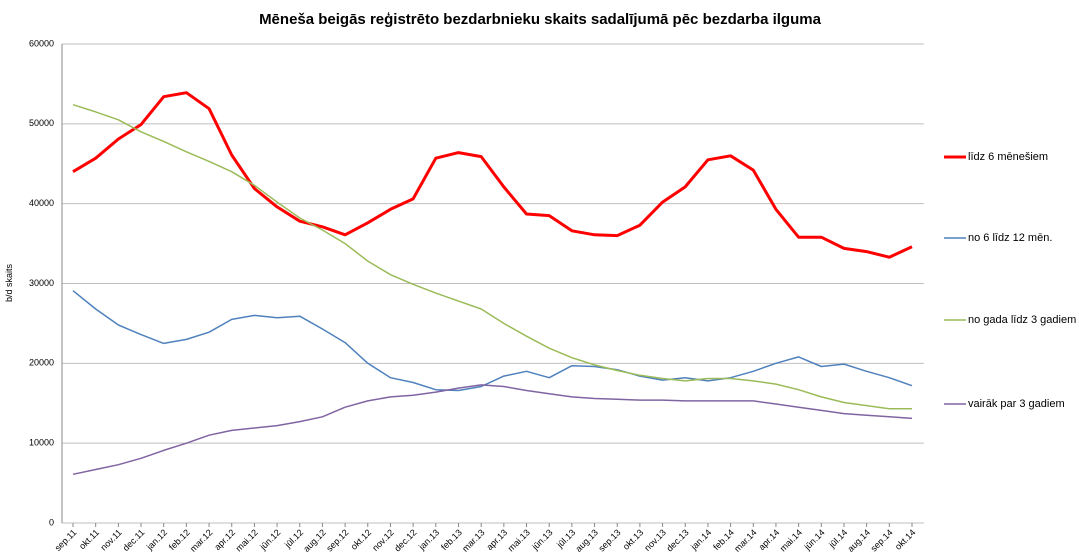  What do you see at coordinates (51, 522) in the screenshot?
I see `y-tick-label: 0` at bounding box center [51, 522].